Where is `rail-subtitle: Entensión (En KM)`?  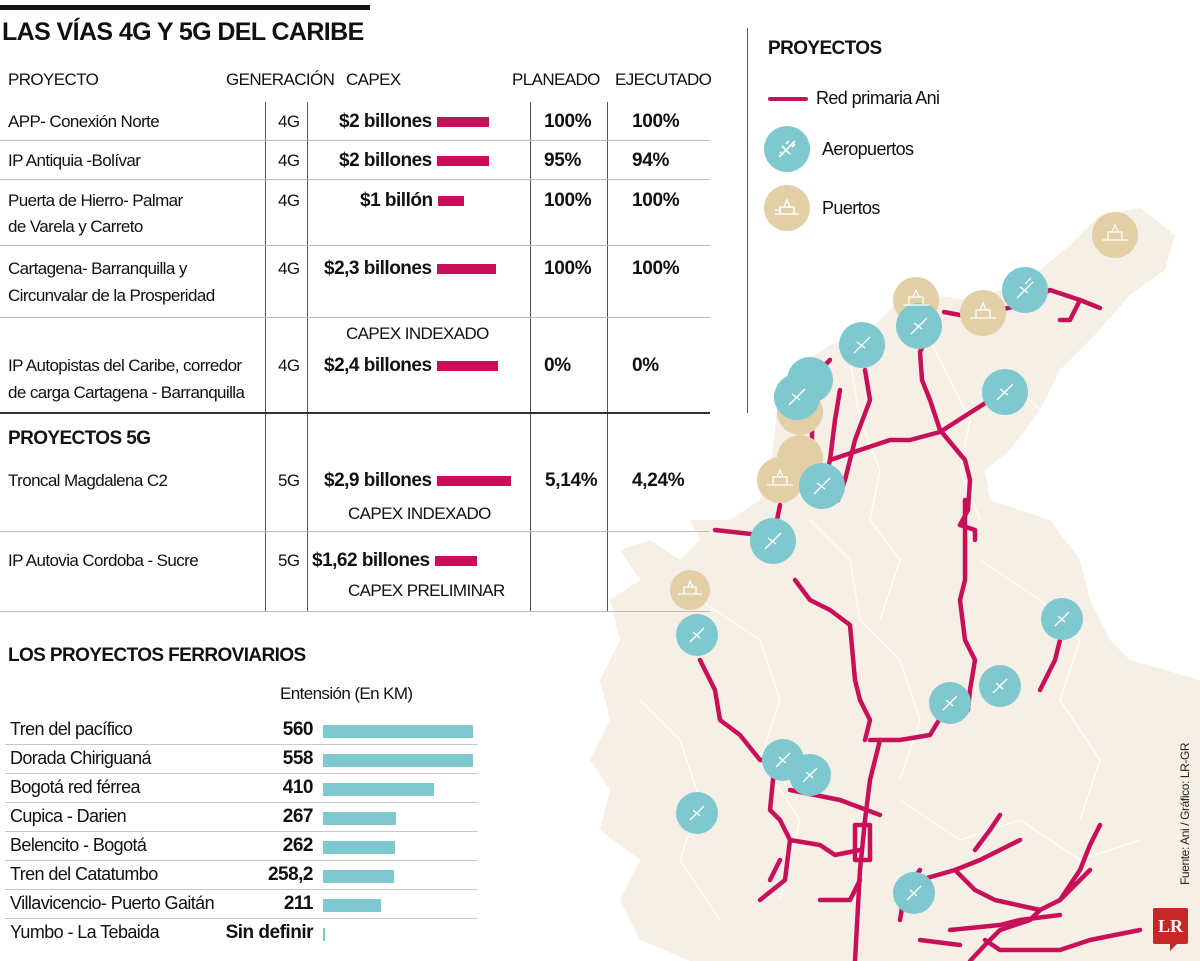
rail-subtitle: Entensión (En KM) is located at coordinates (346, 693).